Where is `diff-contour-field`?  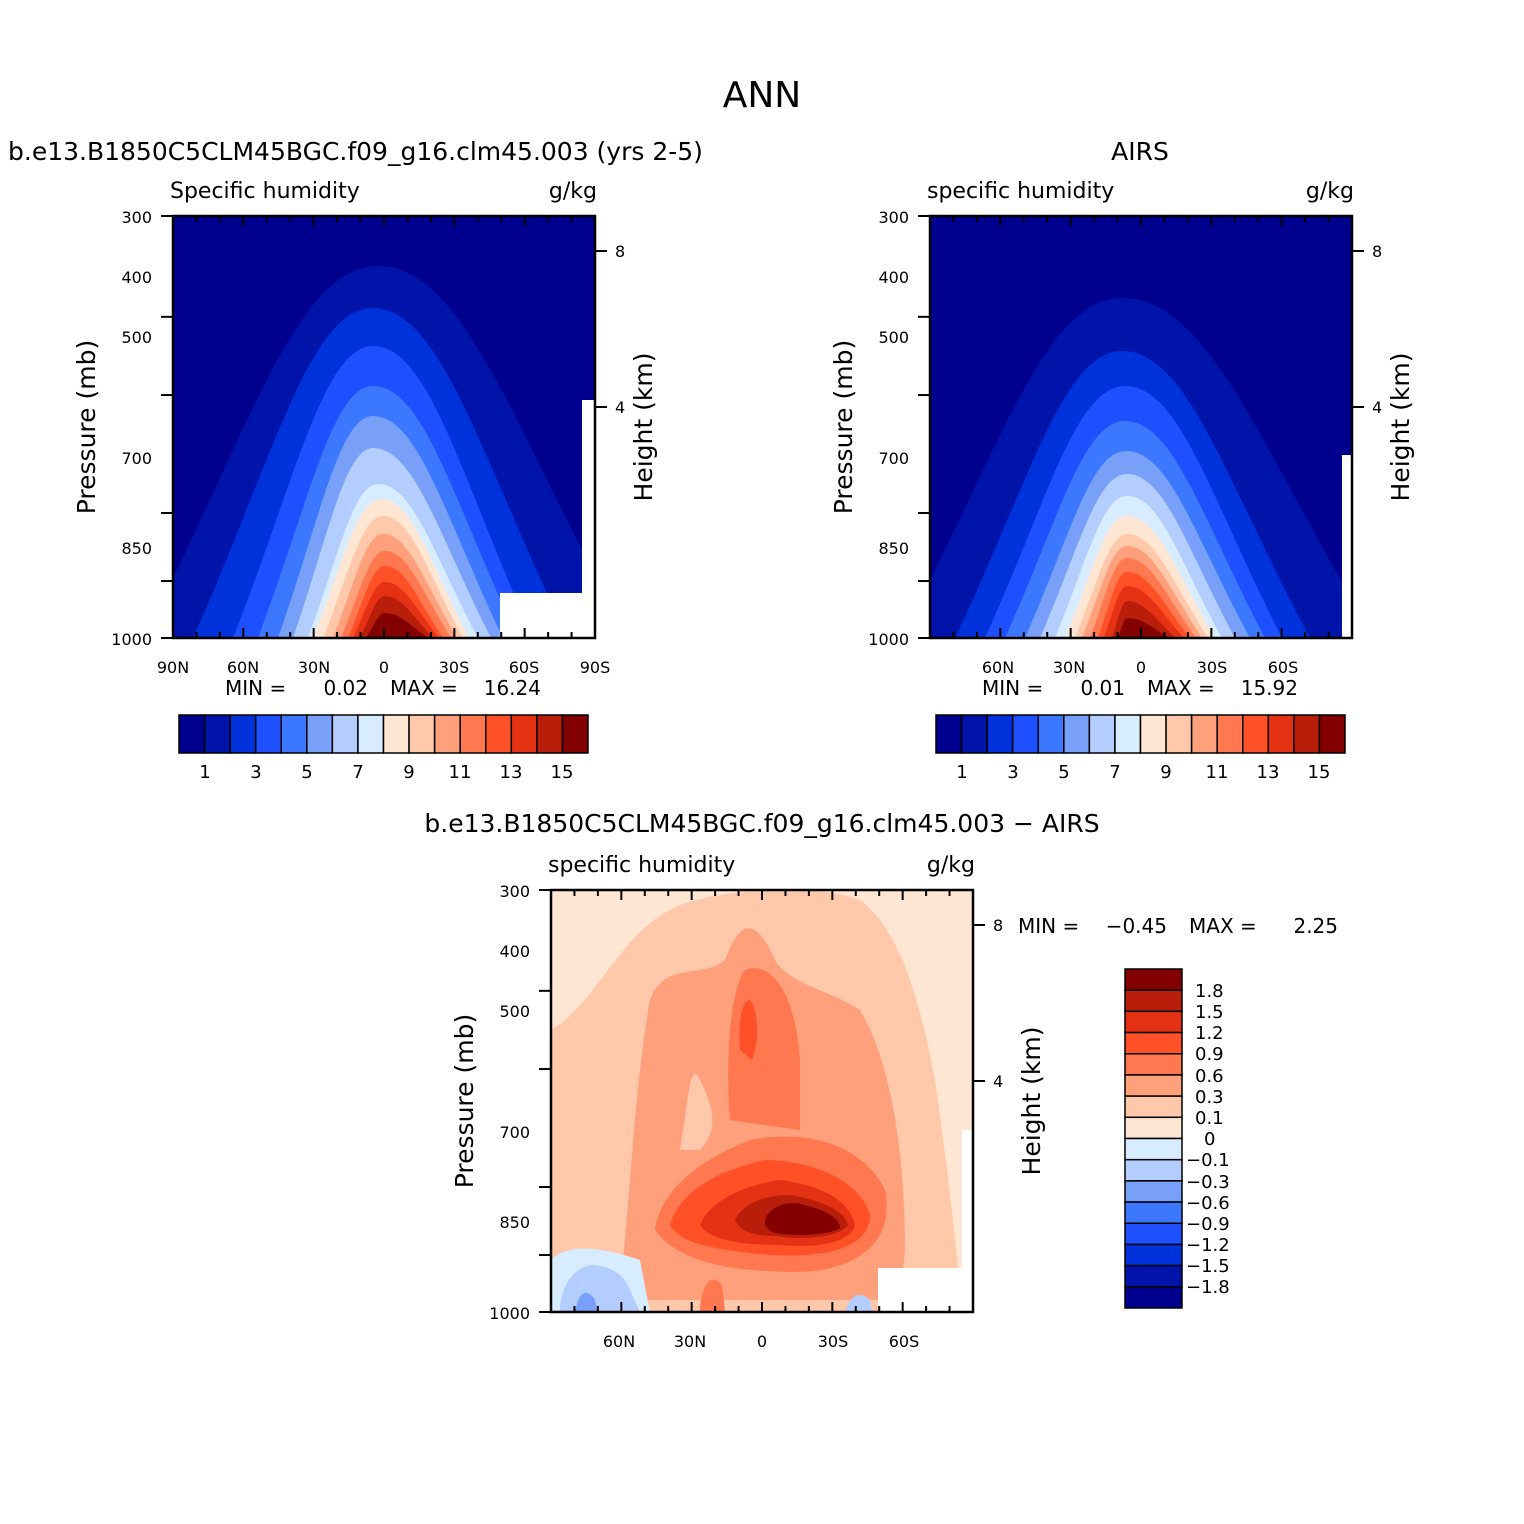
diff-contour-field is located at coordinates (762, 1101).